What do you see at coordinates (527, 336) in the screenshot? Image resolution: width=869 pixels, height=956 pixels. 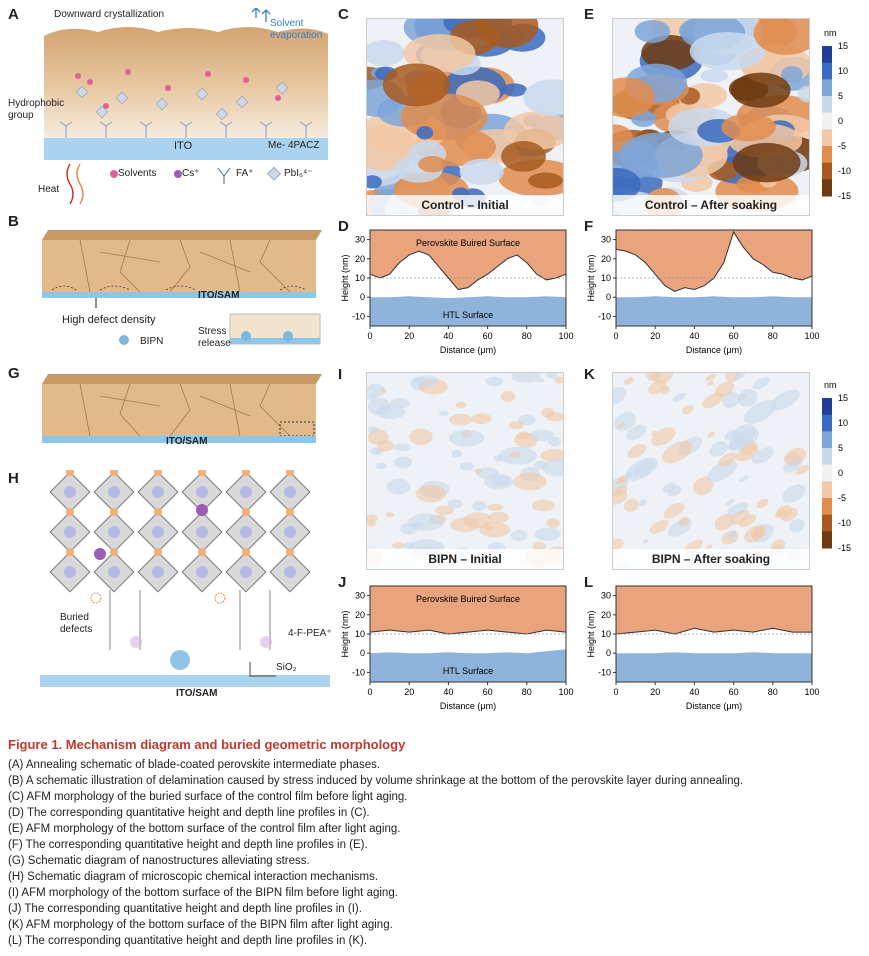 I see `x-tick-label: 80` at bounding box center [527, 336].